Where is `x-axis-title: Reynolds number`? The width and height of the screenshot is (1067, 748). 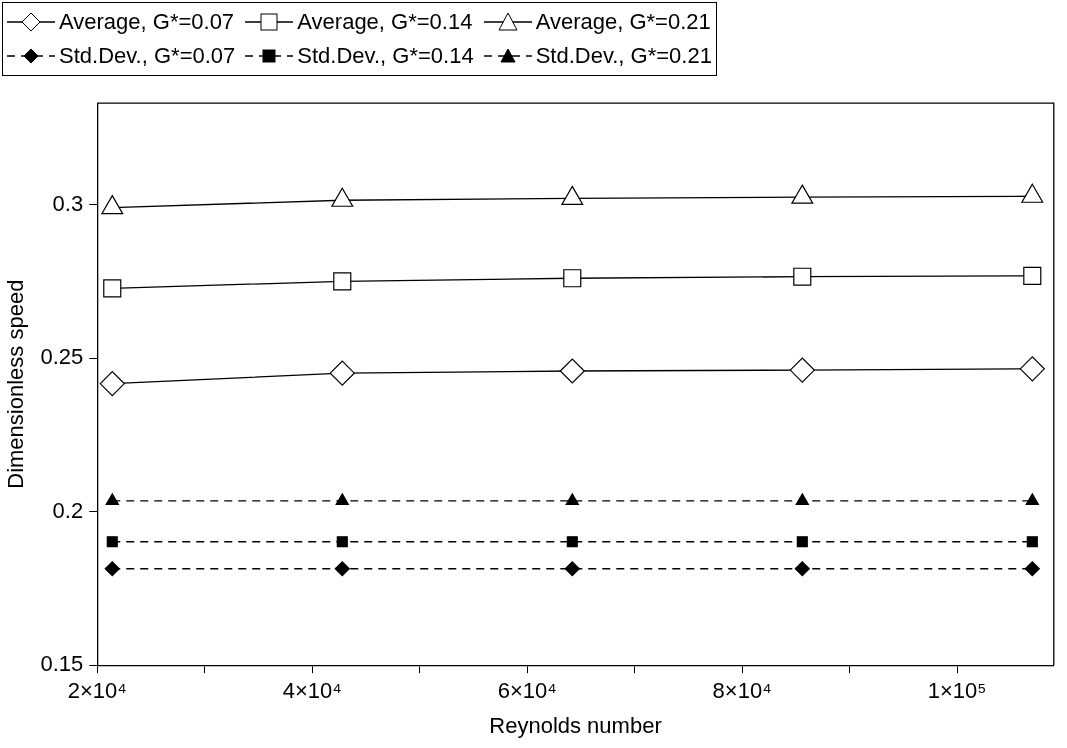
x-axis-title: Reynolds number is located at coordinates (575, 725).